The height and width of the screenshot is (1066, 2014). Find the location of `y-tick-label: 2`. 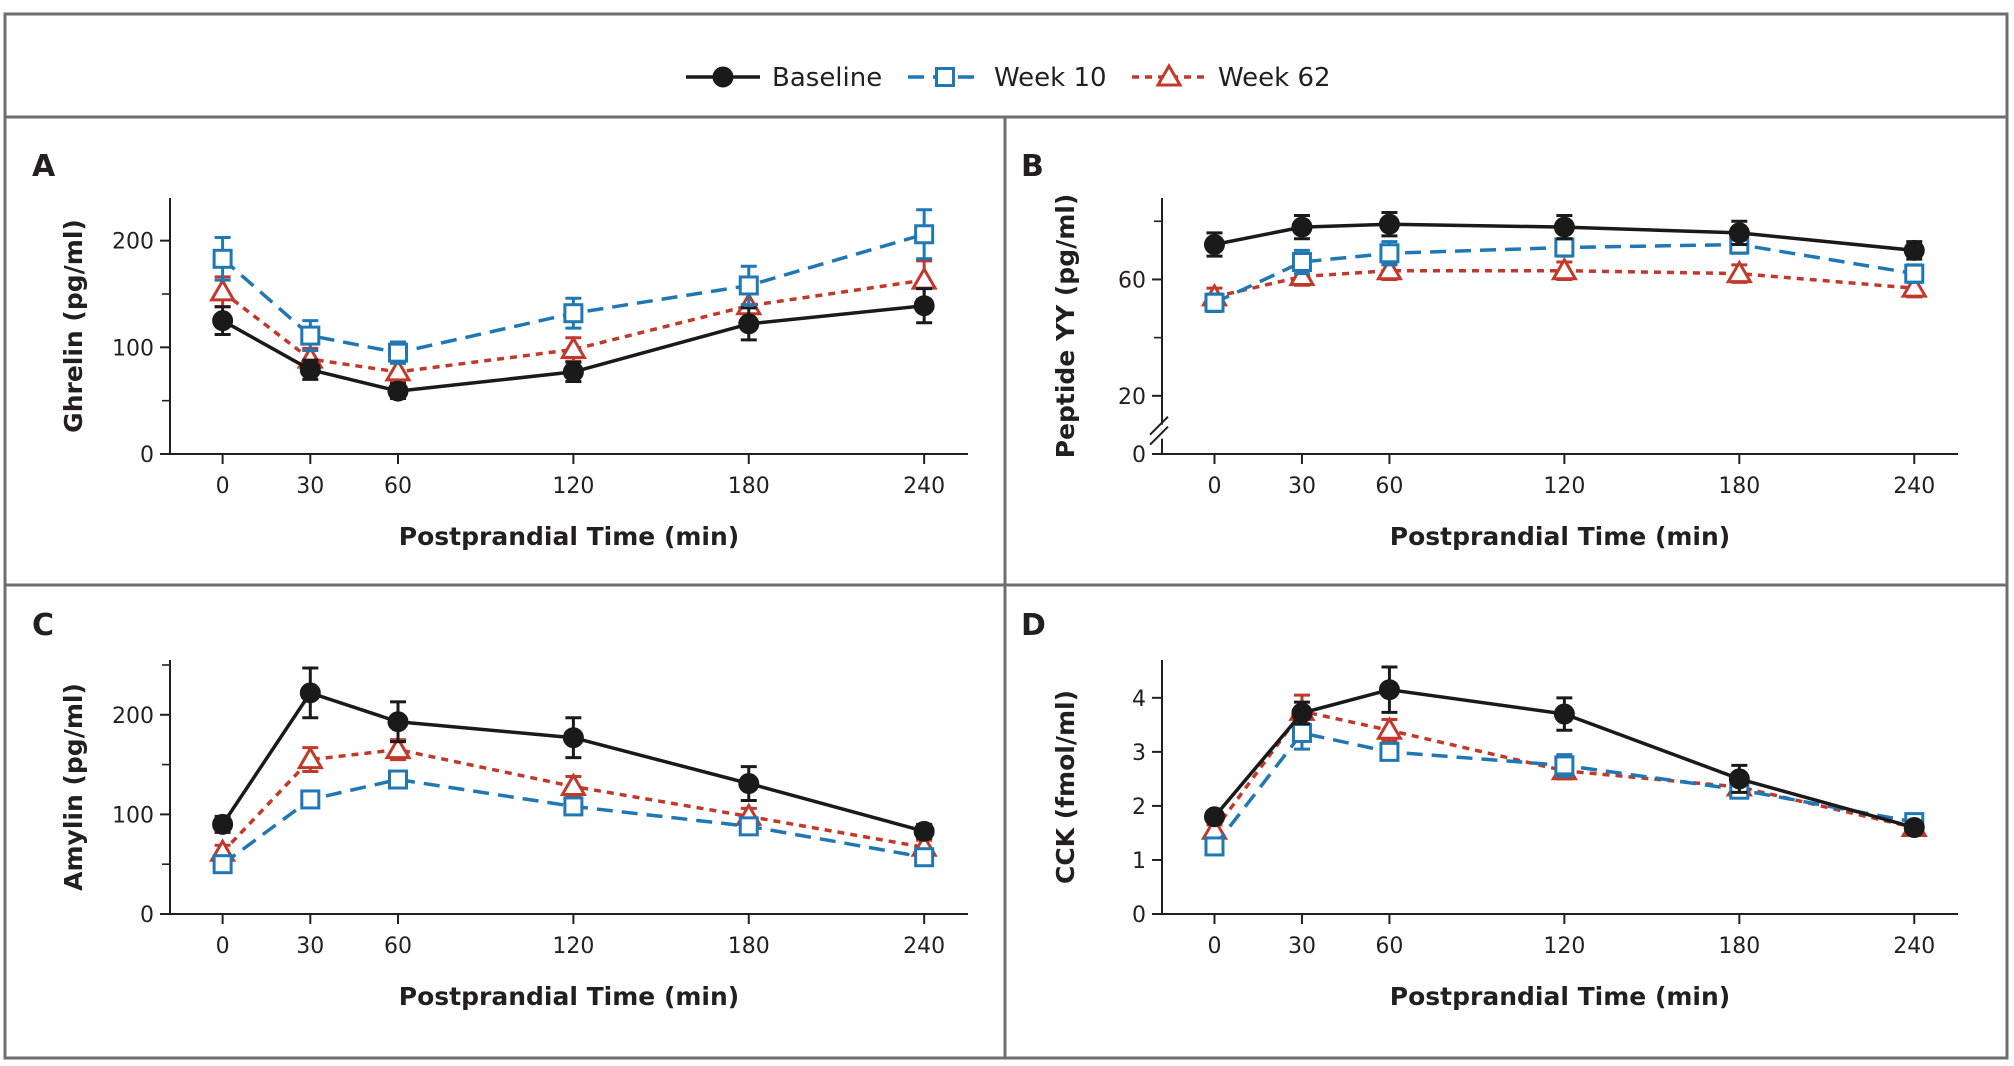

y-tick-label: 2 is located at coordinates (1139, 807).